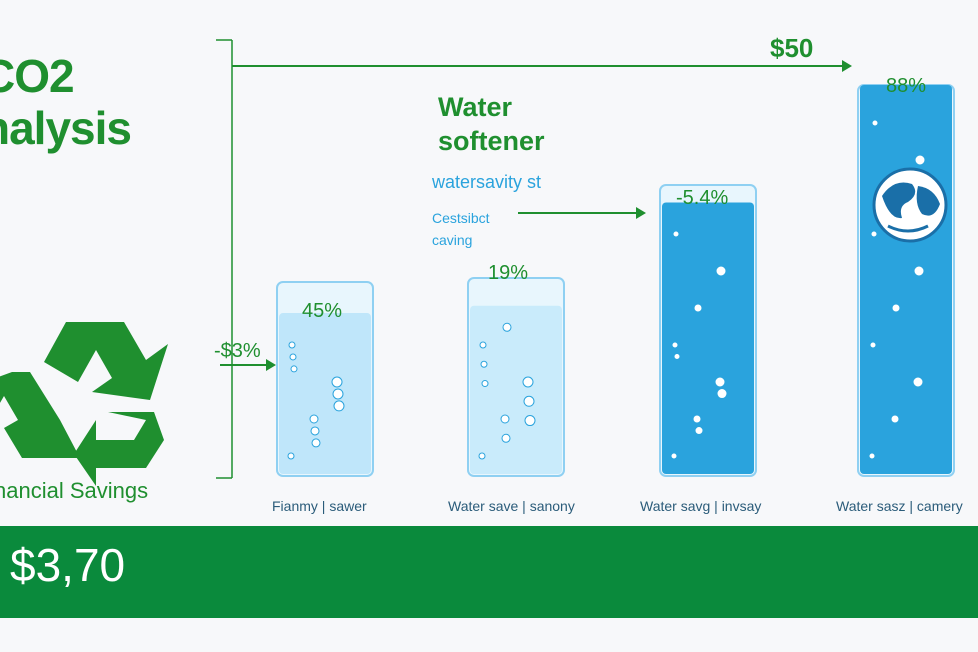  Describe the element at coordinates (452, 240) in the screenshot. I see `note2-line-2: caving` at that location.